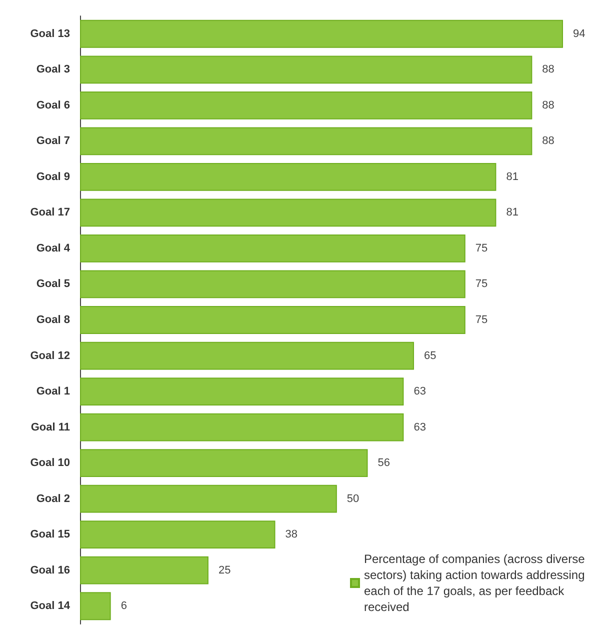  Describe the element at coordinates (123, 606) in the screenshot. I see `data-label: 6` at that location.